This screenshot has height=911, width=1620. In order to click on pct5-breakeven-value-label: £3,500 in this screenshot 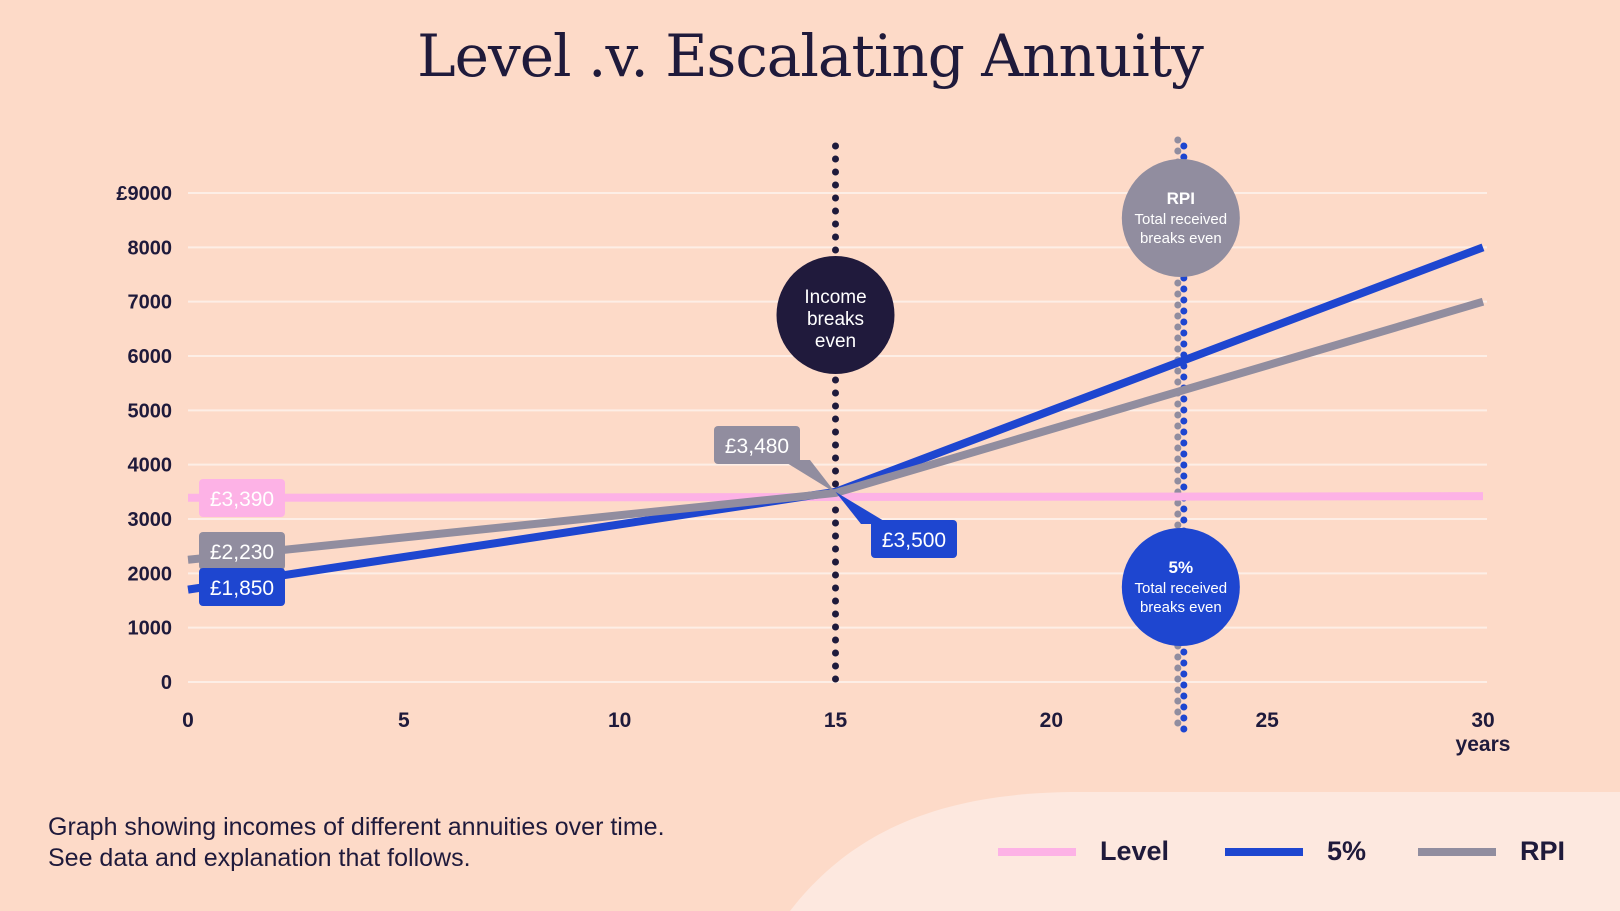, I will do `click(896, 524)`.